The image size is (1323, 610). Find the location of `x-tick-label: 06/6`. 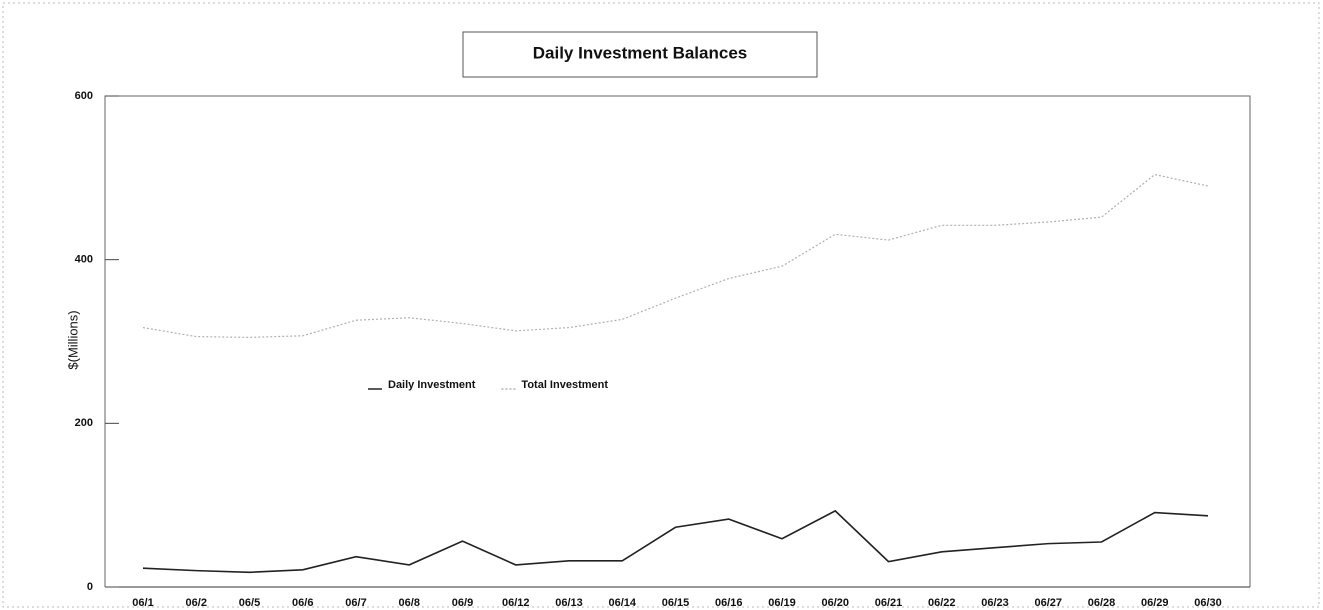

x-tick-label: 06/6 is located at coordinates (302, 603).